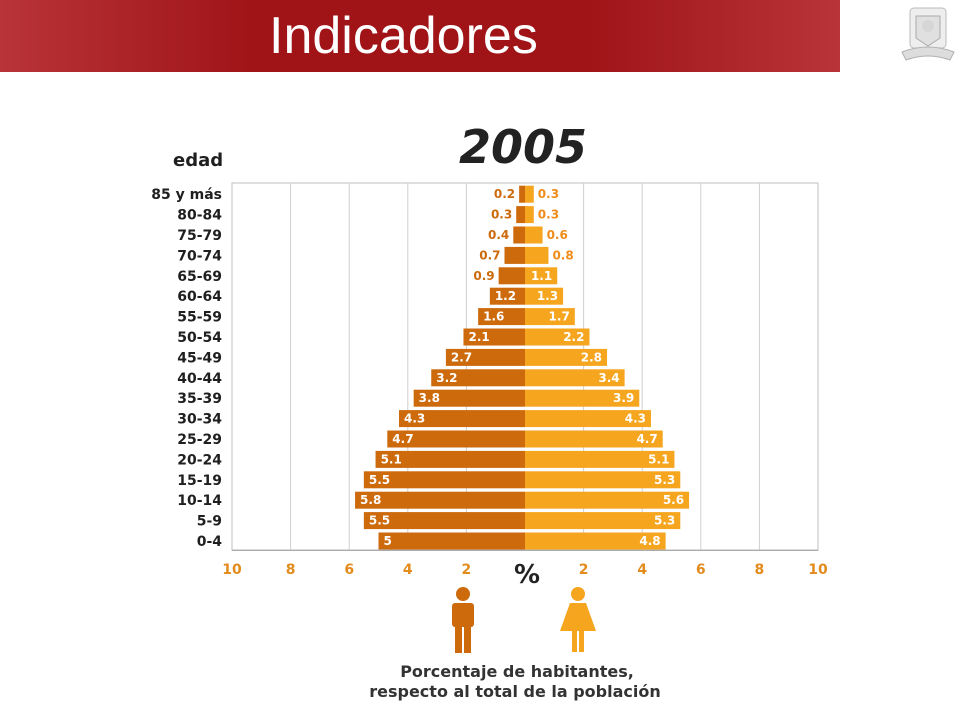 This screenshot has height=720, width=960. Describe the element at coordinates (199, 379) in the screenshot. I see `age-group-label: 40-44` at that location.